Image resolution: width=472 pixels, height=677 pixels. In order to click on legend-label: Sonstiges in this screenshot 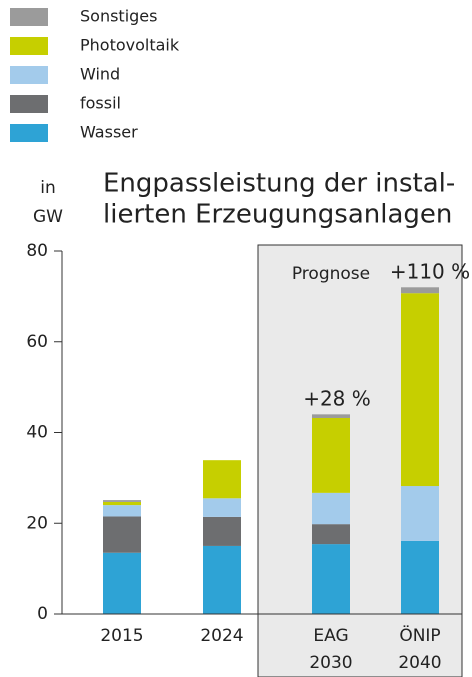, I will do `click(118, 16)`.